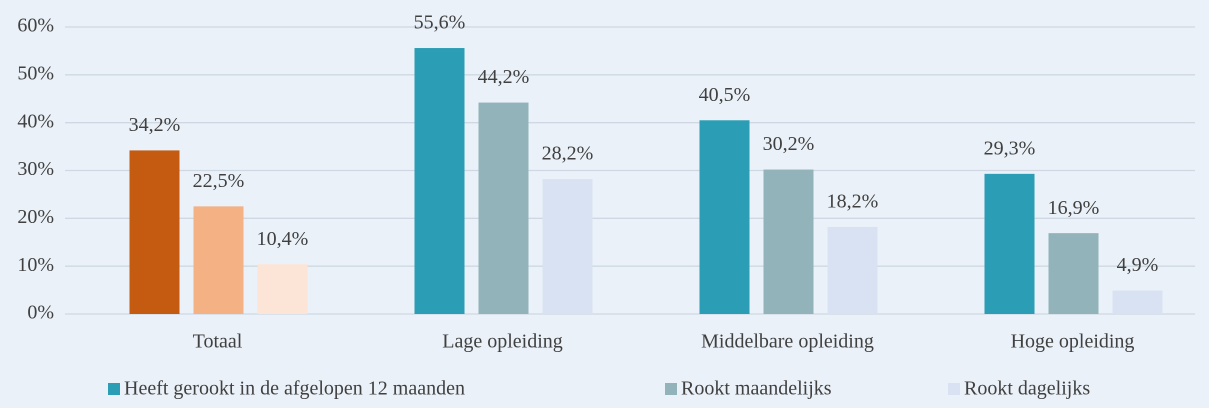 This screenshot has height=408, width=1209. What do you see at coordinates (853, 202) in the screenshot?
I see `data-label: 18,2%` at bounding box center [853, 202].